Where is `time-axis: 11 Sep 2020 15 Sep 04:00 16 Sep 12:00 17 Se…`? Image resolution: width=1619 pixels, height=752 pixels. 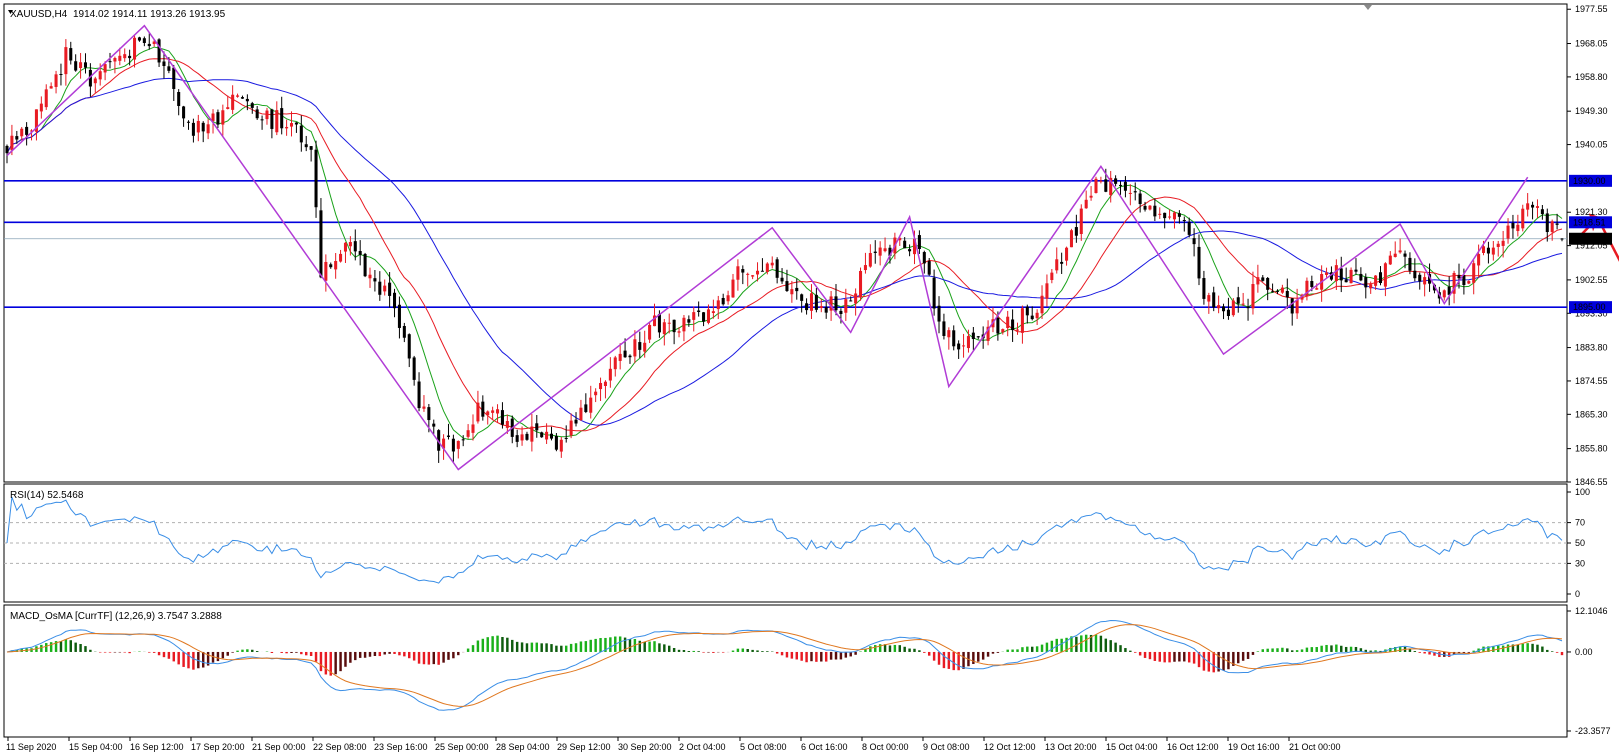 time-axis: 11 Sep 2020 15 Sep 04:00 16 Sep 12:00 17 Se… is located at coordinates (673, 744).